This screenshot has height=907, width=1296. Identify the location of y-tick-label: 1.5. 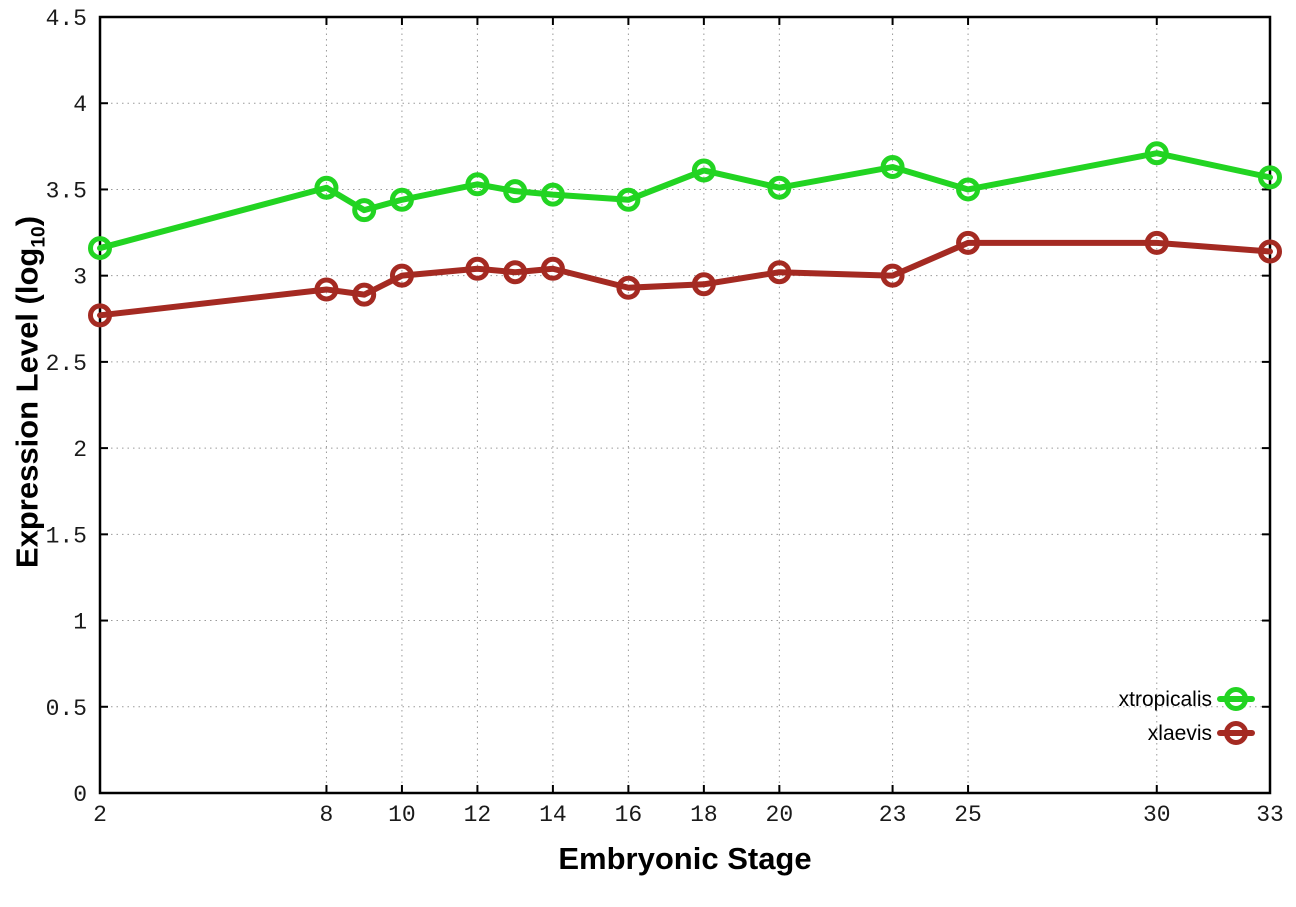
(66, 536).